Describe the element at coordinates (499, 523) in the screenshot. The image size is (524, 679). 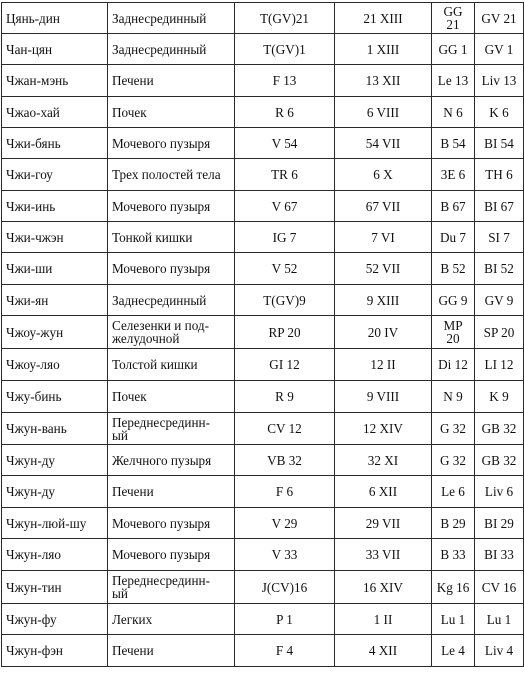
I see `code-english-cell: BI 29` at that location.